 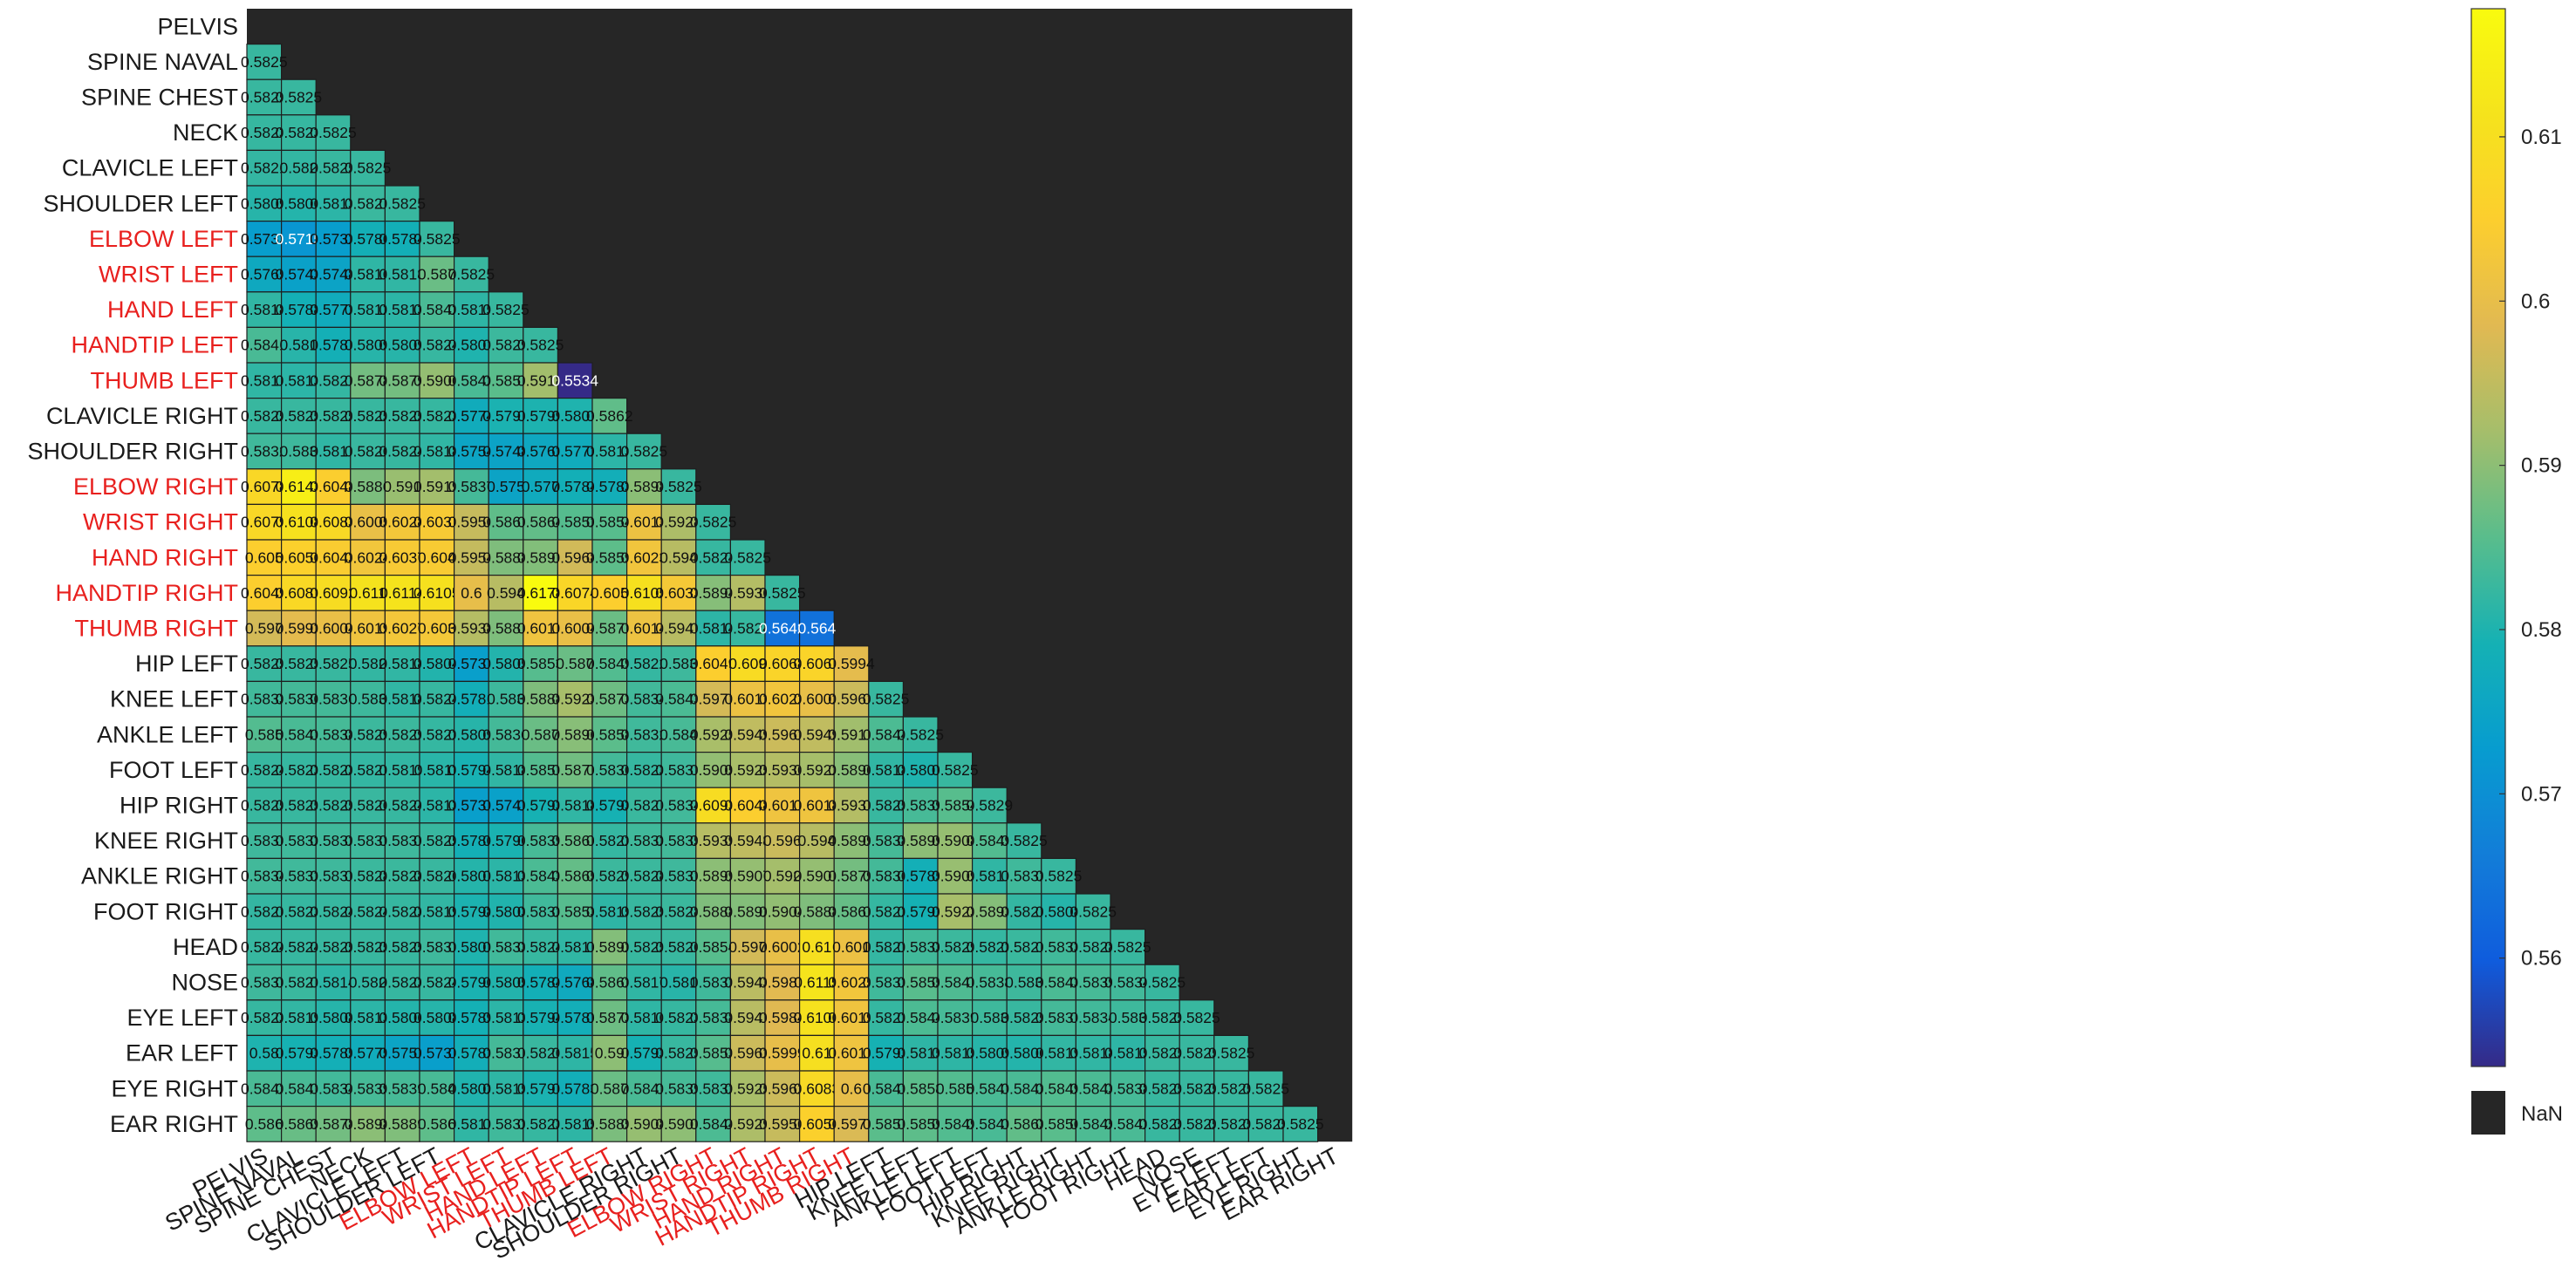 What do you see at coordinates (713, 876) in the screenshot?
I see `cell-value-label: 0.5899` at bounding box center [713, 876].